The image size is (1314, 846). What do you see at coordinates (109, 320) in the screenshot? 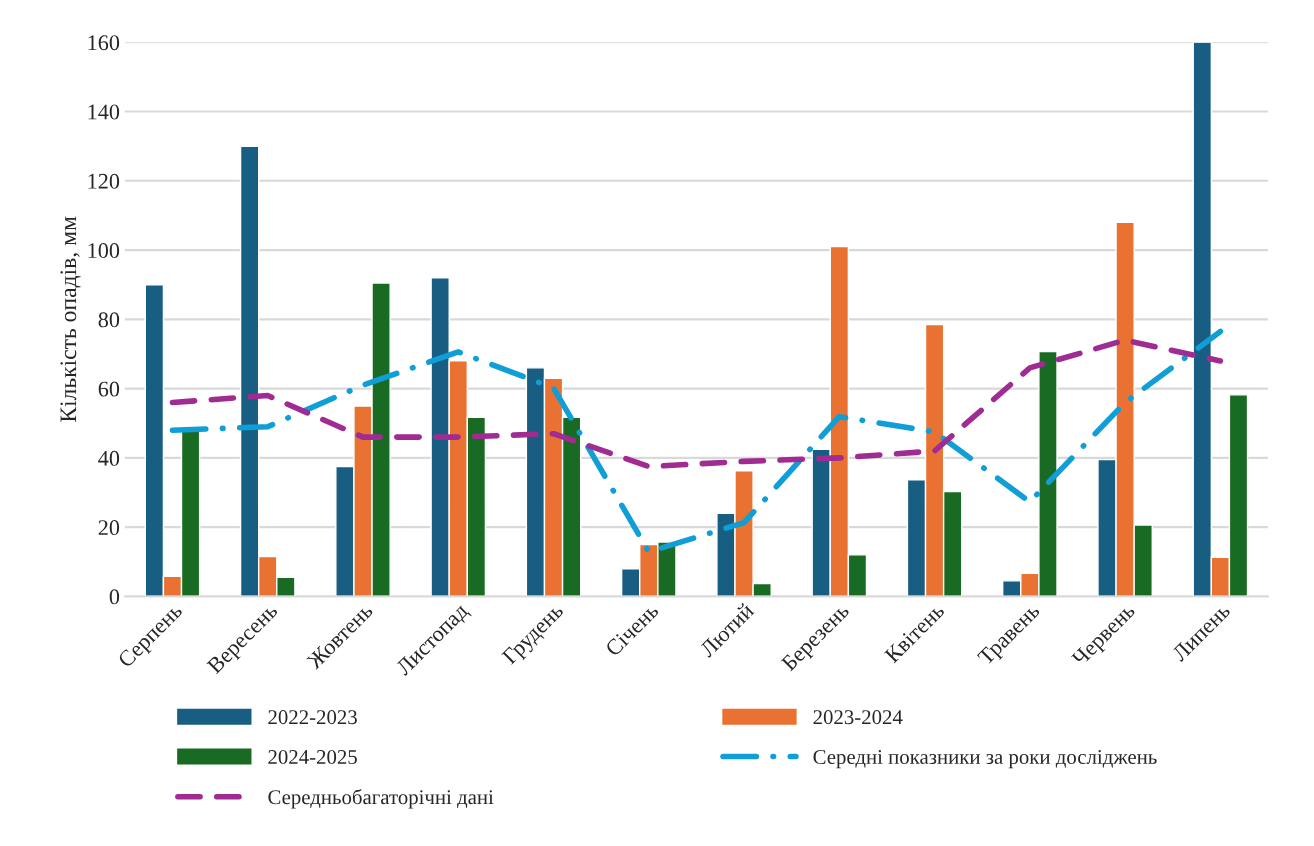
I see `y-tick-label: 80` at bounding box center [109, 320].